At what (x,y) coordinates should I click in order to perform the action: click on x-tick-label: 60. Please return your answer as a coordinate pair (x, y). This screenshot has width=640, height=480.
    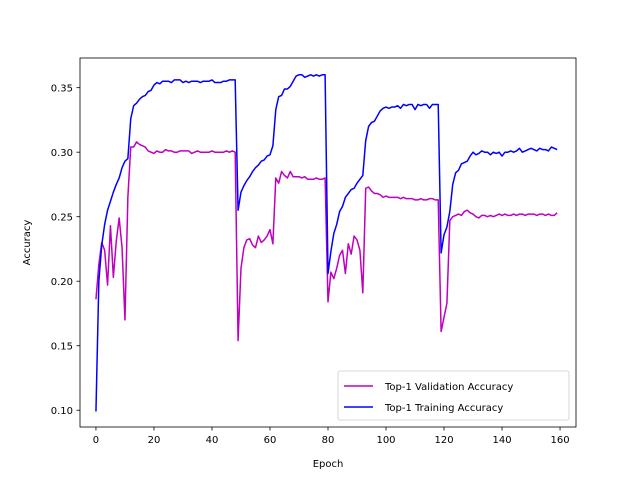
    Looking at the image, I should click on (270, 440).